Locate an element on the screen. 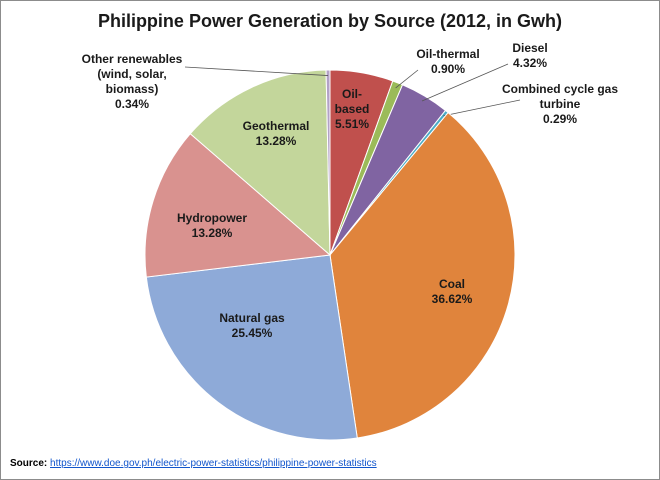 The width and height of the screenshot is (660, 480). value-label: 0.90% is located at coordinates (448, 69).